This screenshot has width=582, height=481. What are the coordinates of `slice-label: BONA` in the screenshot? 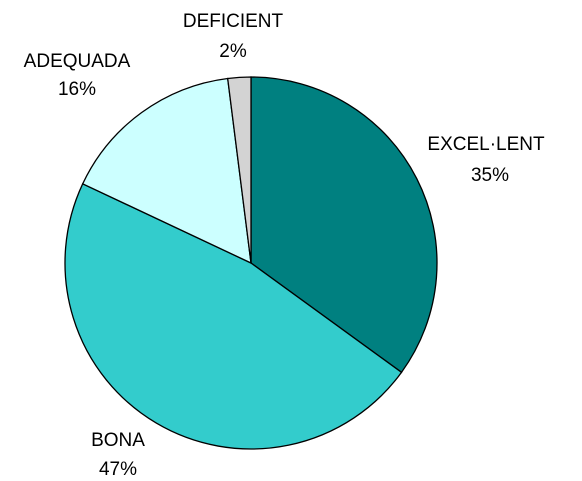 It's located at (118, 440).